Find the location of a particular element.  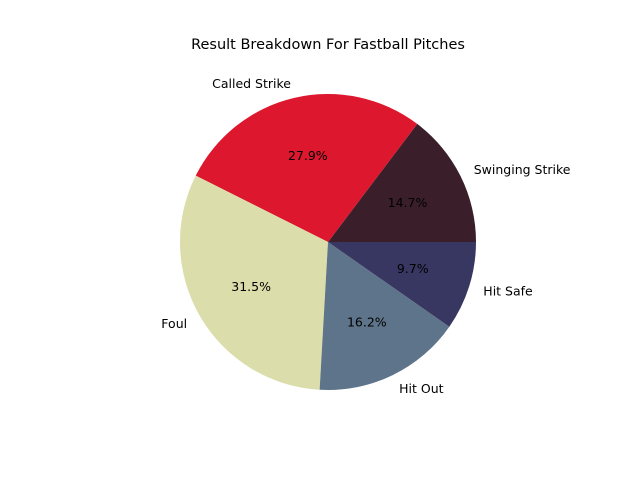

slice-label-hit-safe: Hit Safe is located at coordinates (508, 290).